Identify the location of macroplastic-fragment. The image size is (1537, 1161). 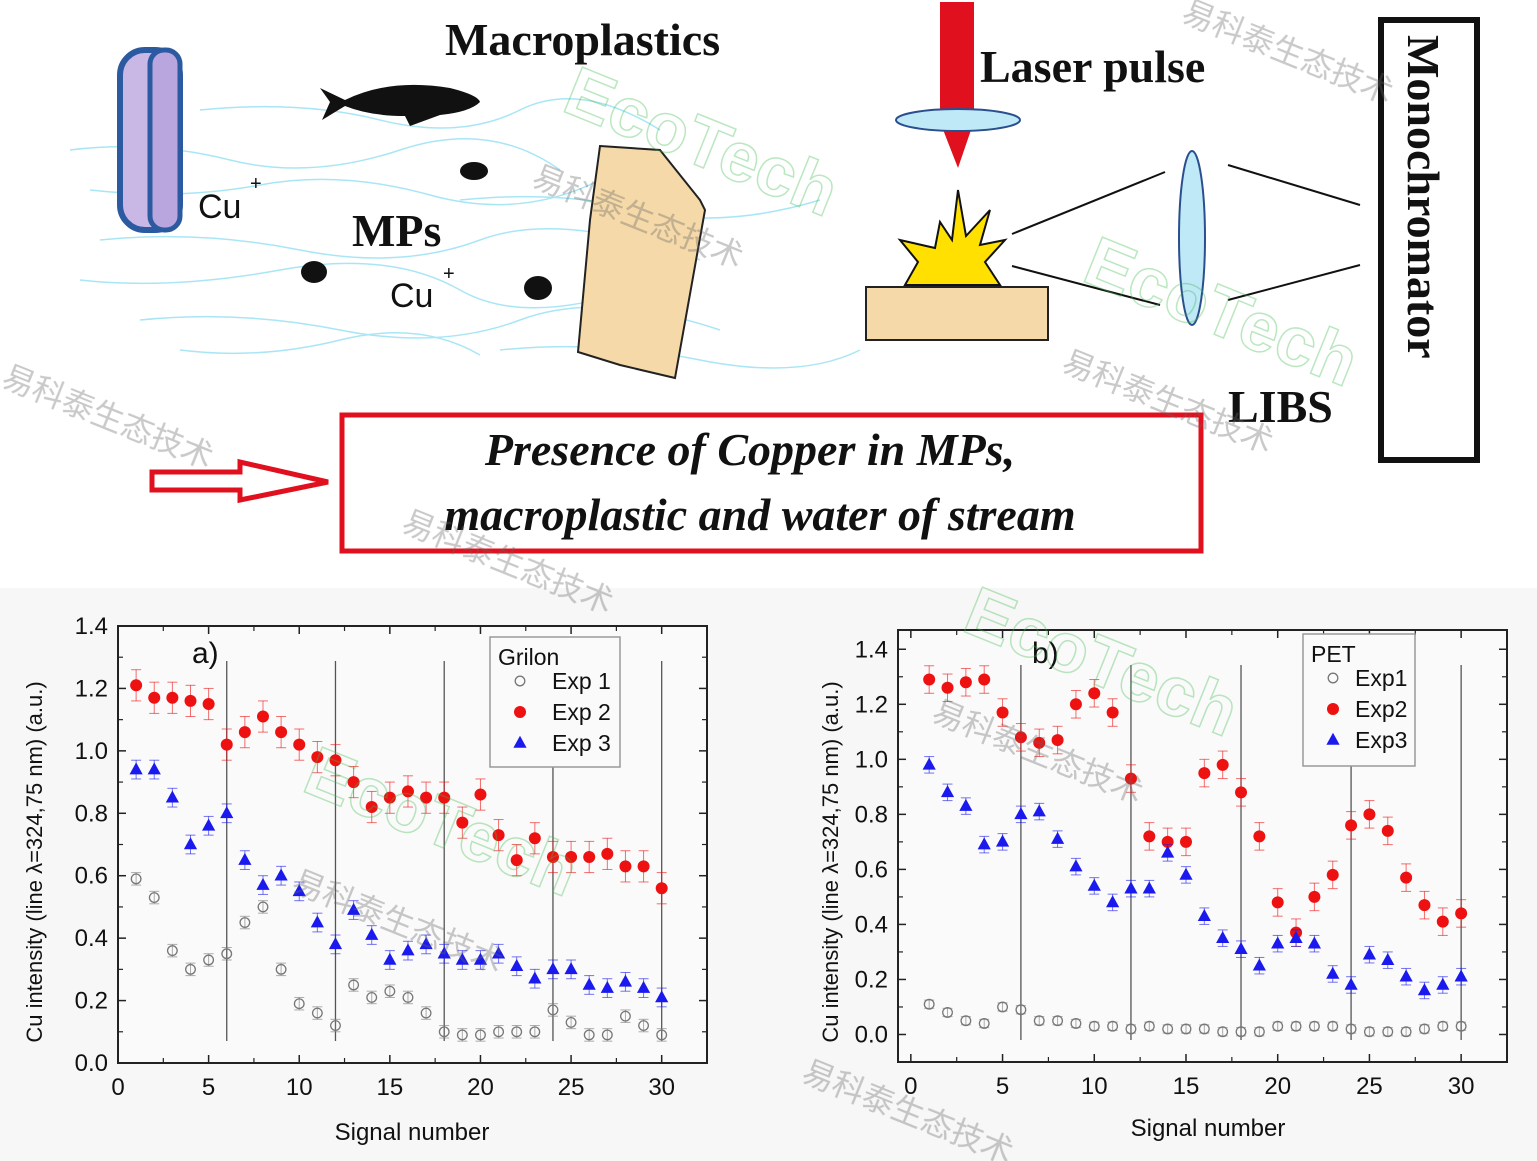
(641, 262).